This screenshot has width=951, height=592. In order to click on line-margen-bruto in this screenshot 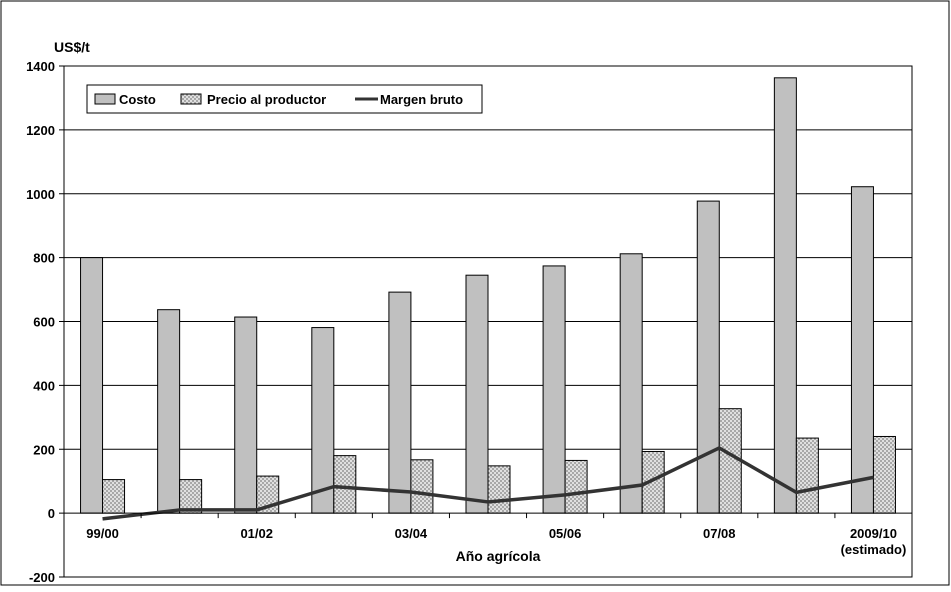, I will do `click(488, 483)`.